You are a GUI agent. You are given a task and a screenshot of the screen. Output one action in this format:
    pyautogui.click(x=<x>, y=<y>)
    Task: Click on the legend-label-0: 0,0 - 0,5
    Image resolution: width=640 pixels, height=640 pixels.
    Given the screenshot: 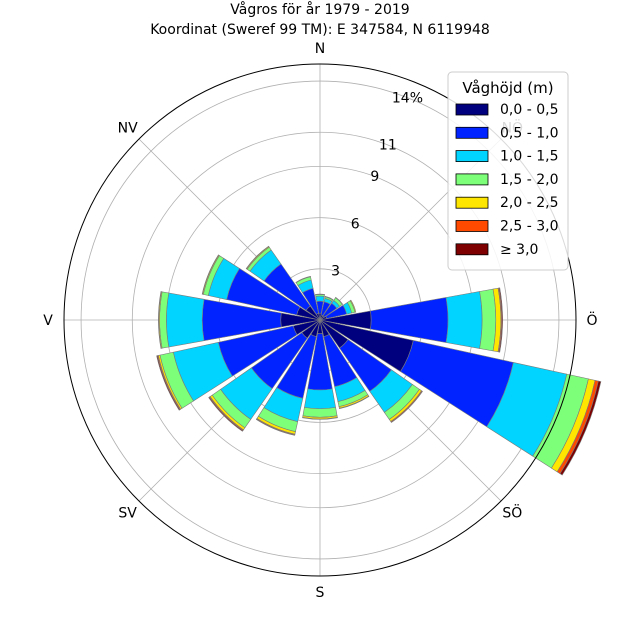 What is the action you would take?
    pyautogui.click(x=529, y=110)
    